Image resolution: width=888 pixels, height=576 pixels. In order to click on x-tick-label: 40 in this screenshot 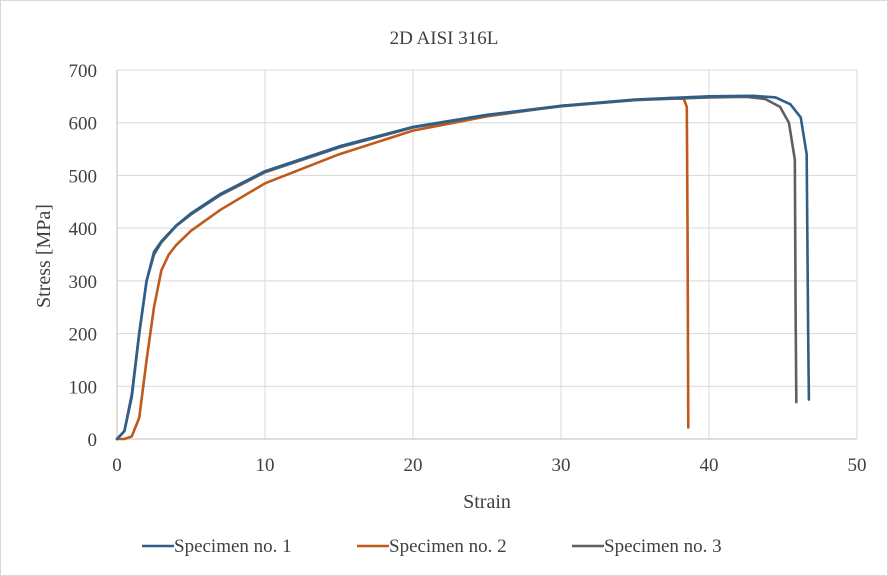, I will do `click(709, 465)`.